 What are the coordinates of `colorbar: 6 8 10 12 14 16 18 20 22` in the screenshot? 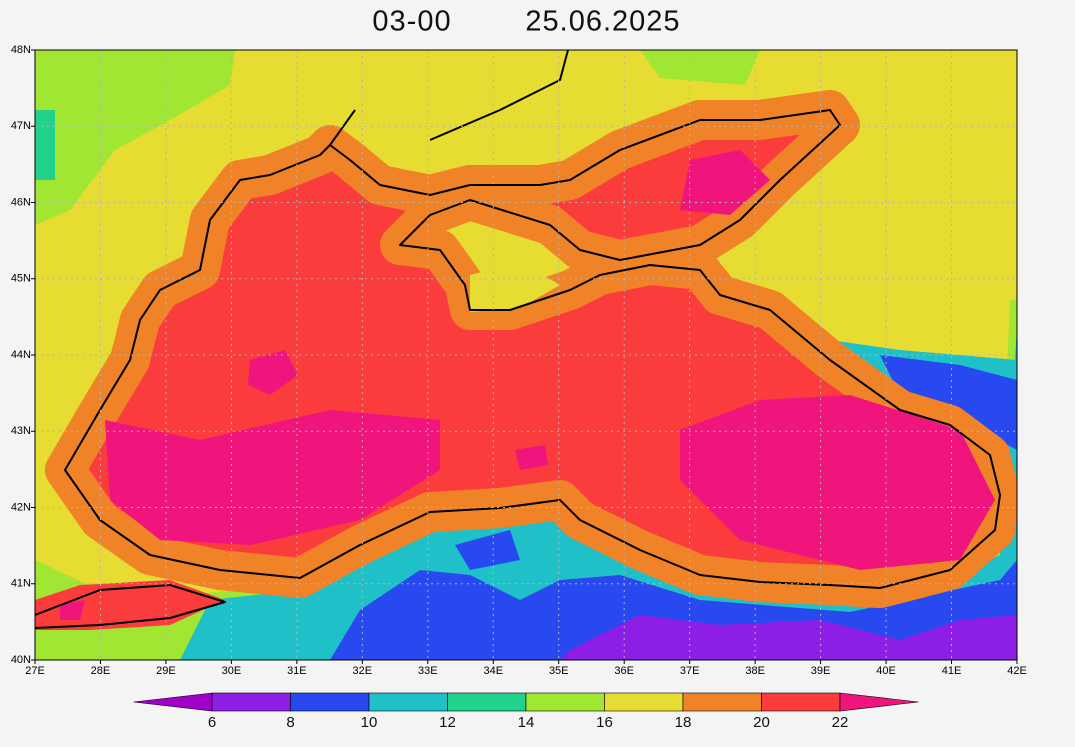 It's located at (526, 711).